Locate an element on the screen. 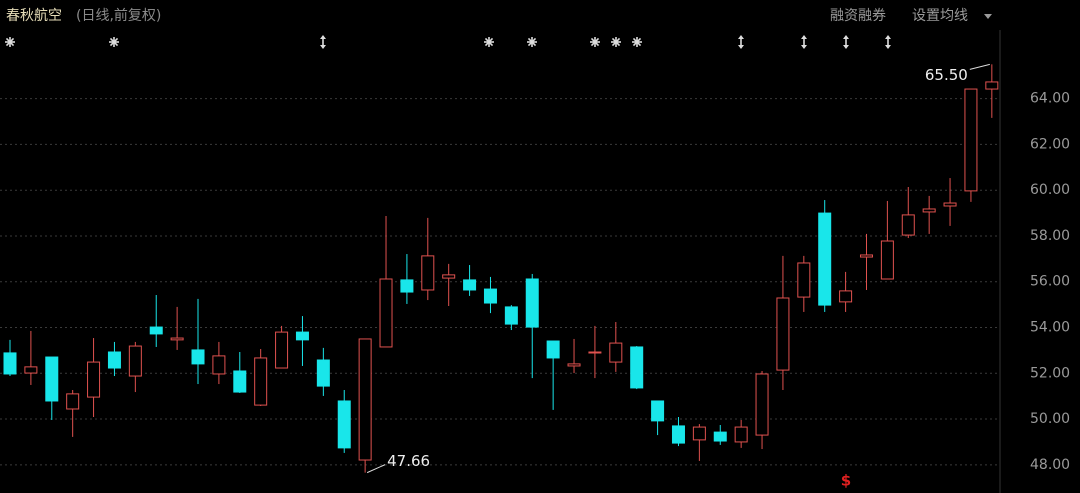 The height and width of the screenshot is (493, 1080). y-tick-label: 52.00 is located at coordinates (1050, 373).